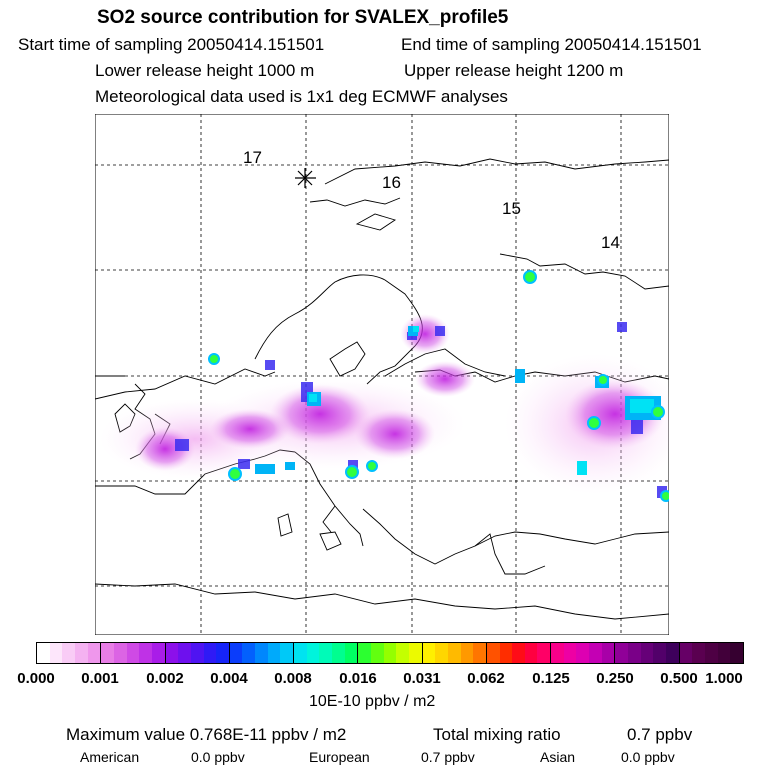 The image size is (768, 768). I want to click on colorbar-tick-6: 0.031, so click(422, 678).